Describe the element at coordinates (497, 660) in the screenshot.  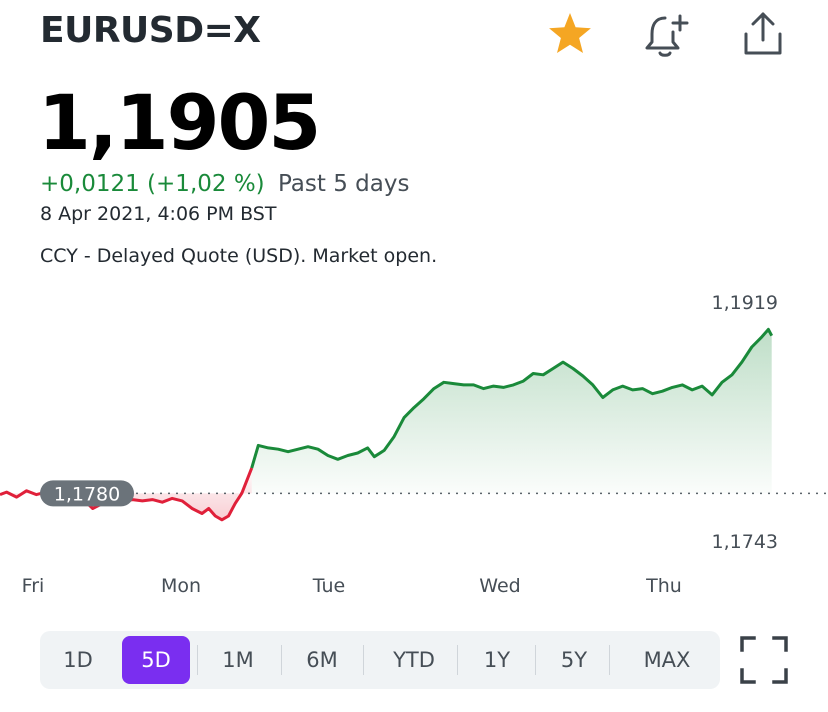
I see `range-button-1y: 1Y` at that location.